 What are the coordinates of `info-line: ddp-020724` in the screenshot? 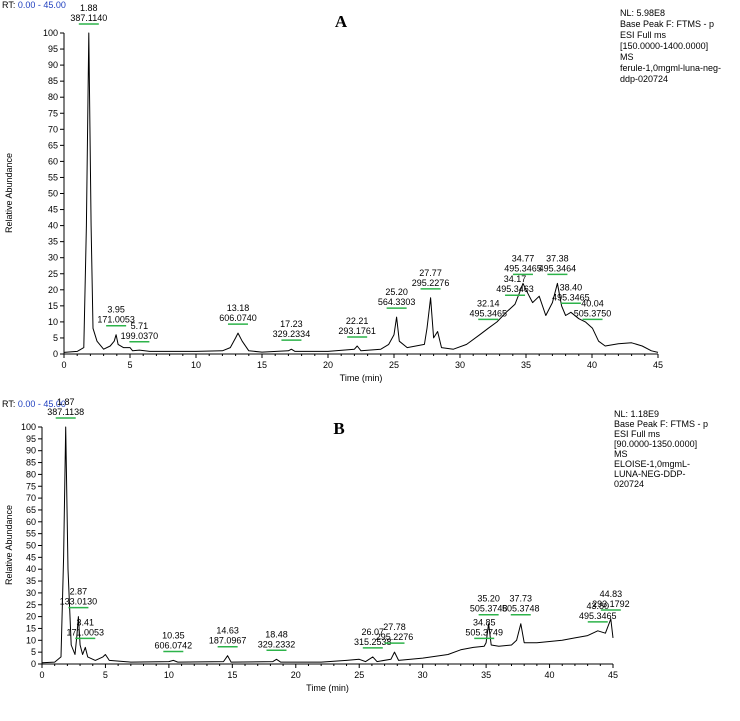 It's located at (644, 79).